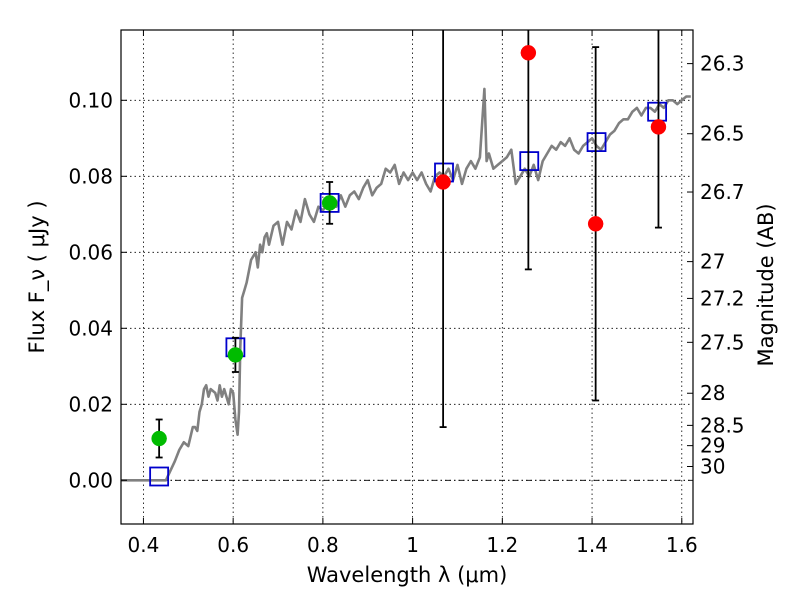  Describe the element at coordinates (412, 545) in the screenshot. I see `x-tick-label: 1` at that location.